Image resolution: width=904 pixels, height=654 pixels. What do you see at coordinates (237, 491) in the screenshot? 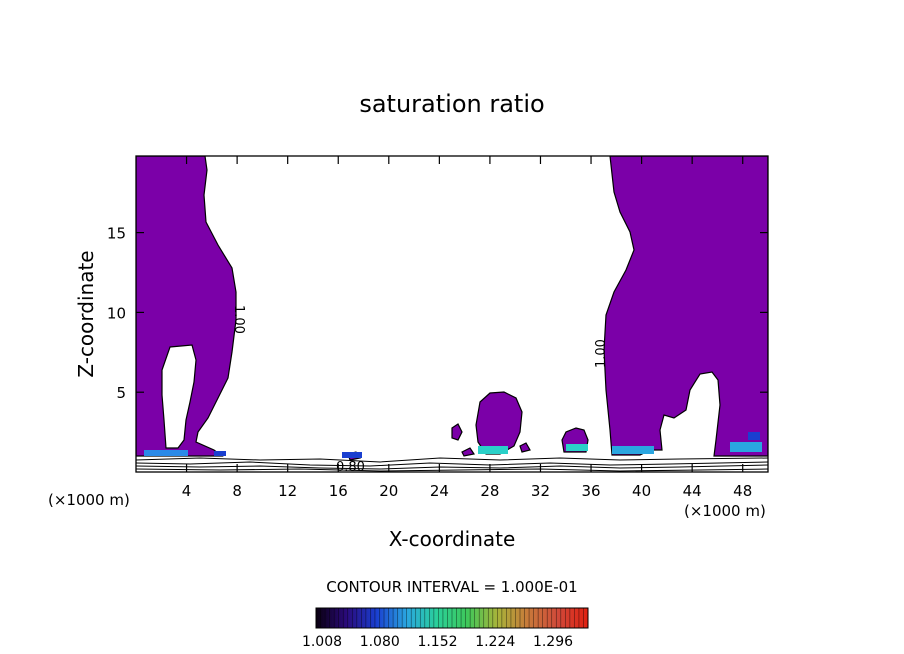
I see `x-tick-label: 8` at bounding box center [237, 491].